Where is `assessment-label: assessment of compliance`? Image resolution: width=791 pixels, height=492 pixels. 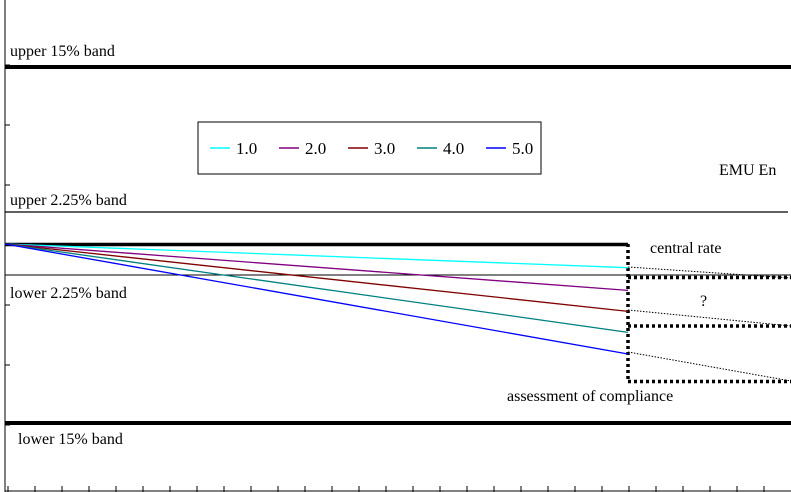
assessment-label: assessment of compliance is located at coordinates (590, 396).